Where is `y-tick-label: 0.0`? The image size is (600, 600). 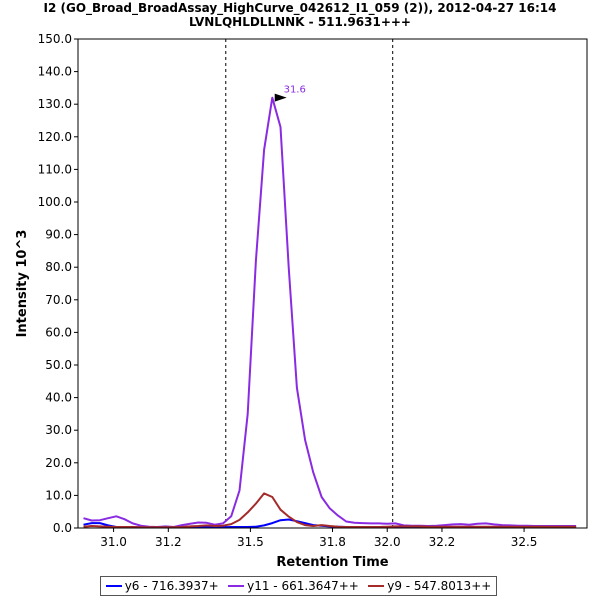
y-tick-label: 0.0 is located at coordinates (62, 528).